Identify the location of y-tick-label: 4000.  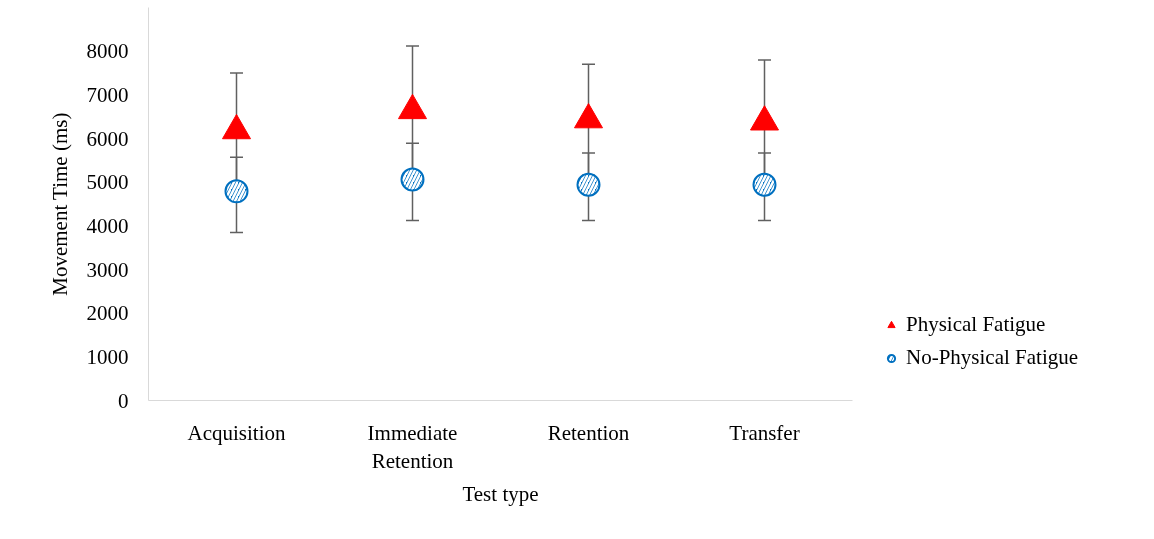
(107, 225).